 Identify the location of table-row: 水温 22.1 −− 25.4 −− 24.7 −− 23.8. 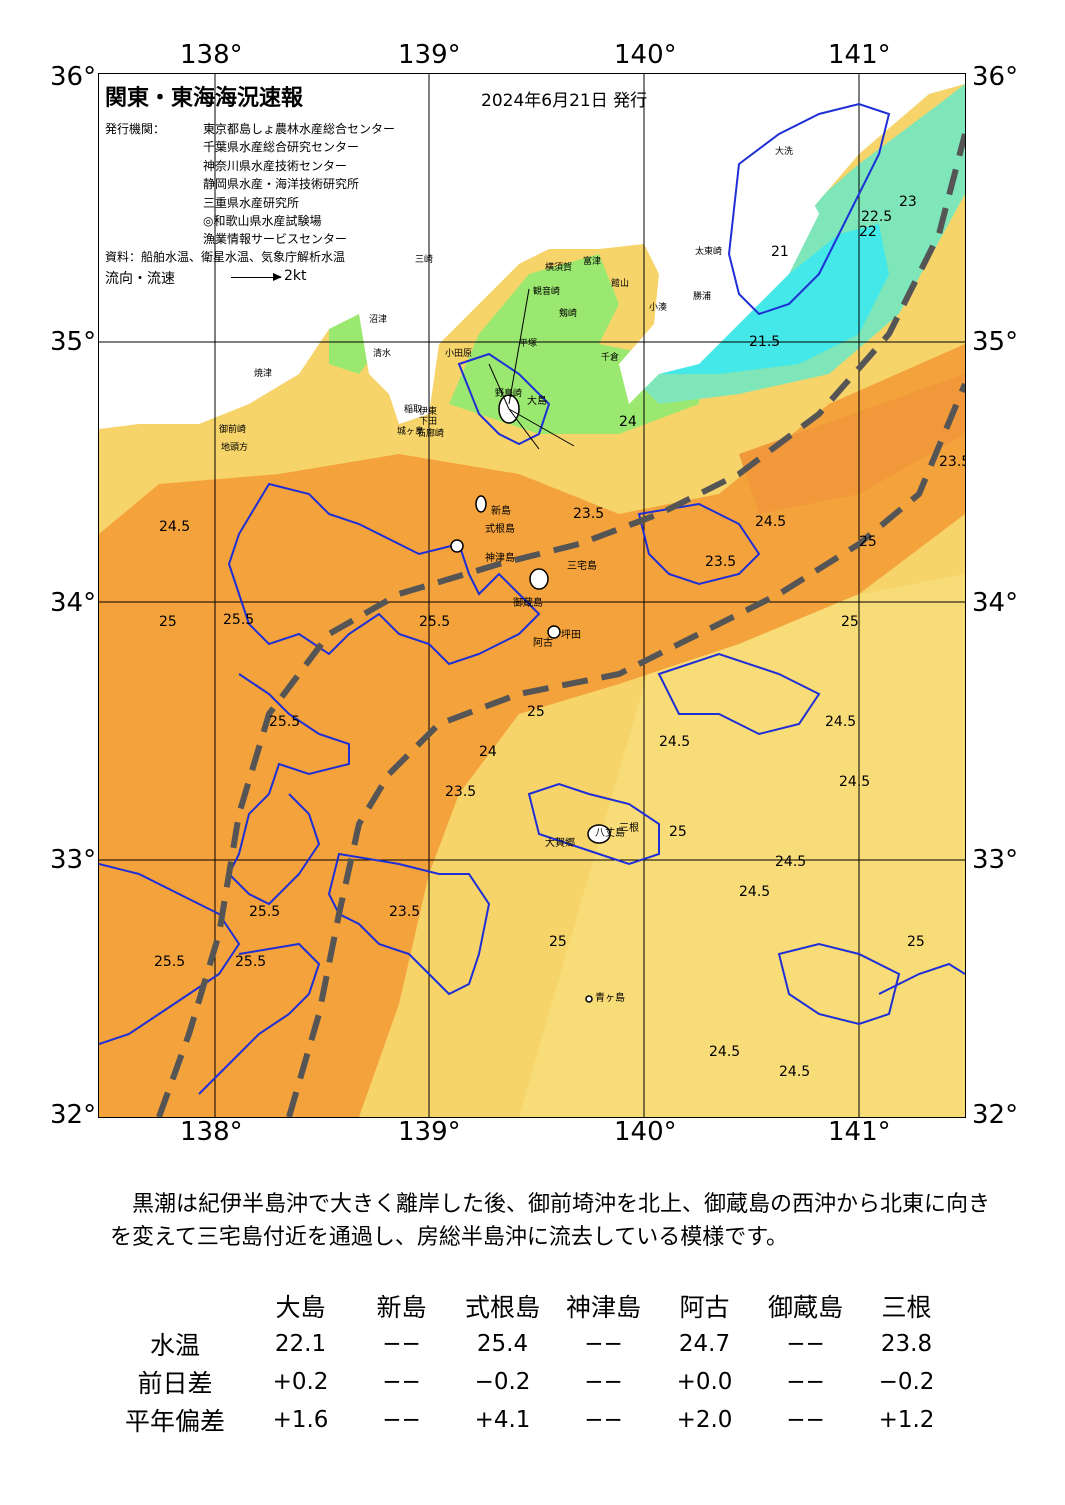
(528, 1344).